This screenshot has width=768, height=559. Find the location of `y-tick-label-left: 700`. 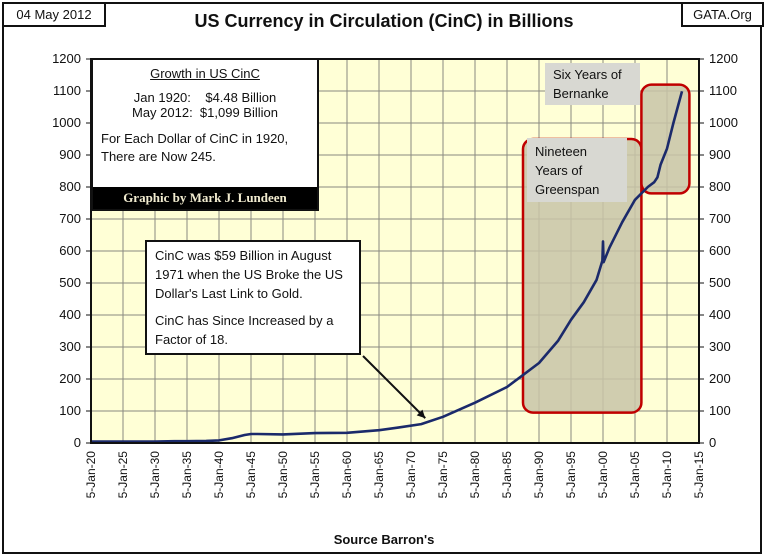

y-tick-label-left: 700 is located at coordinates (70, 218).